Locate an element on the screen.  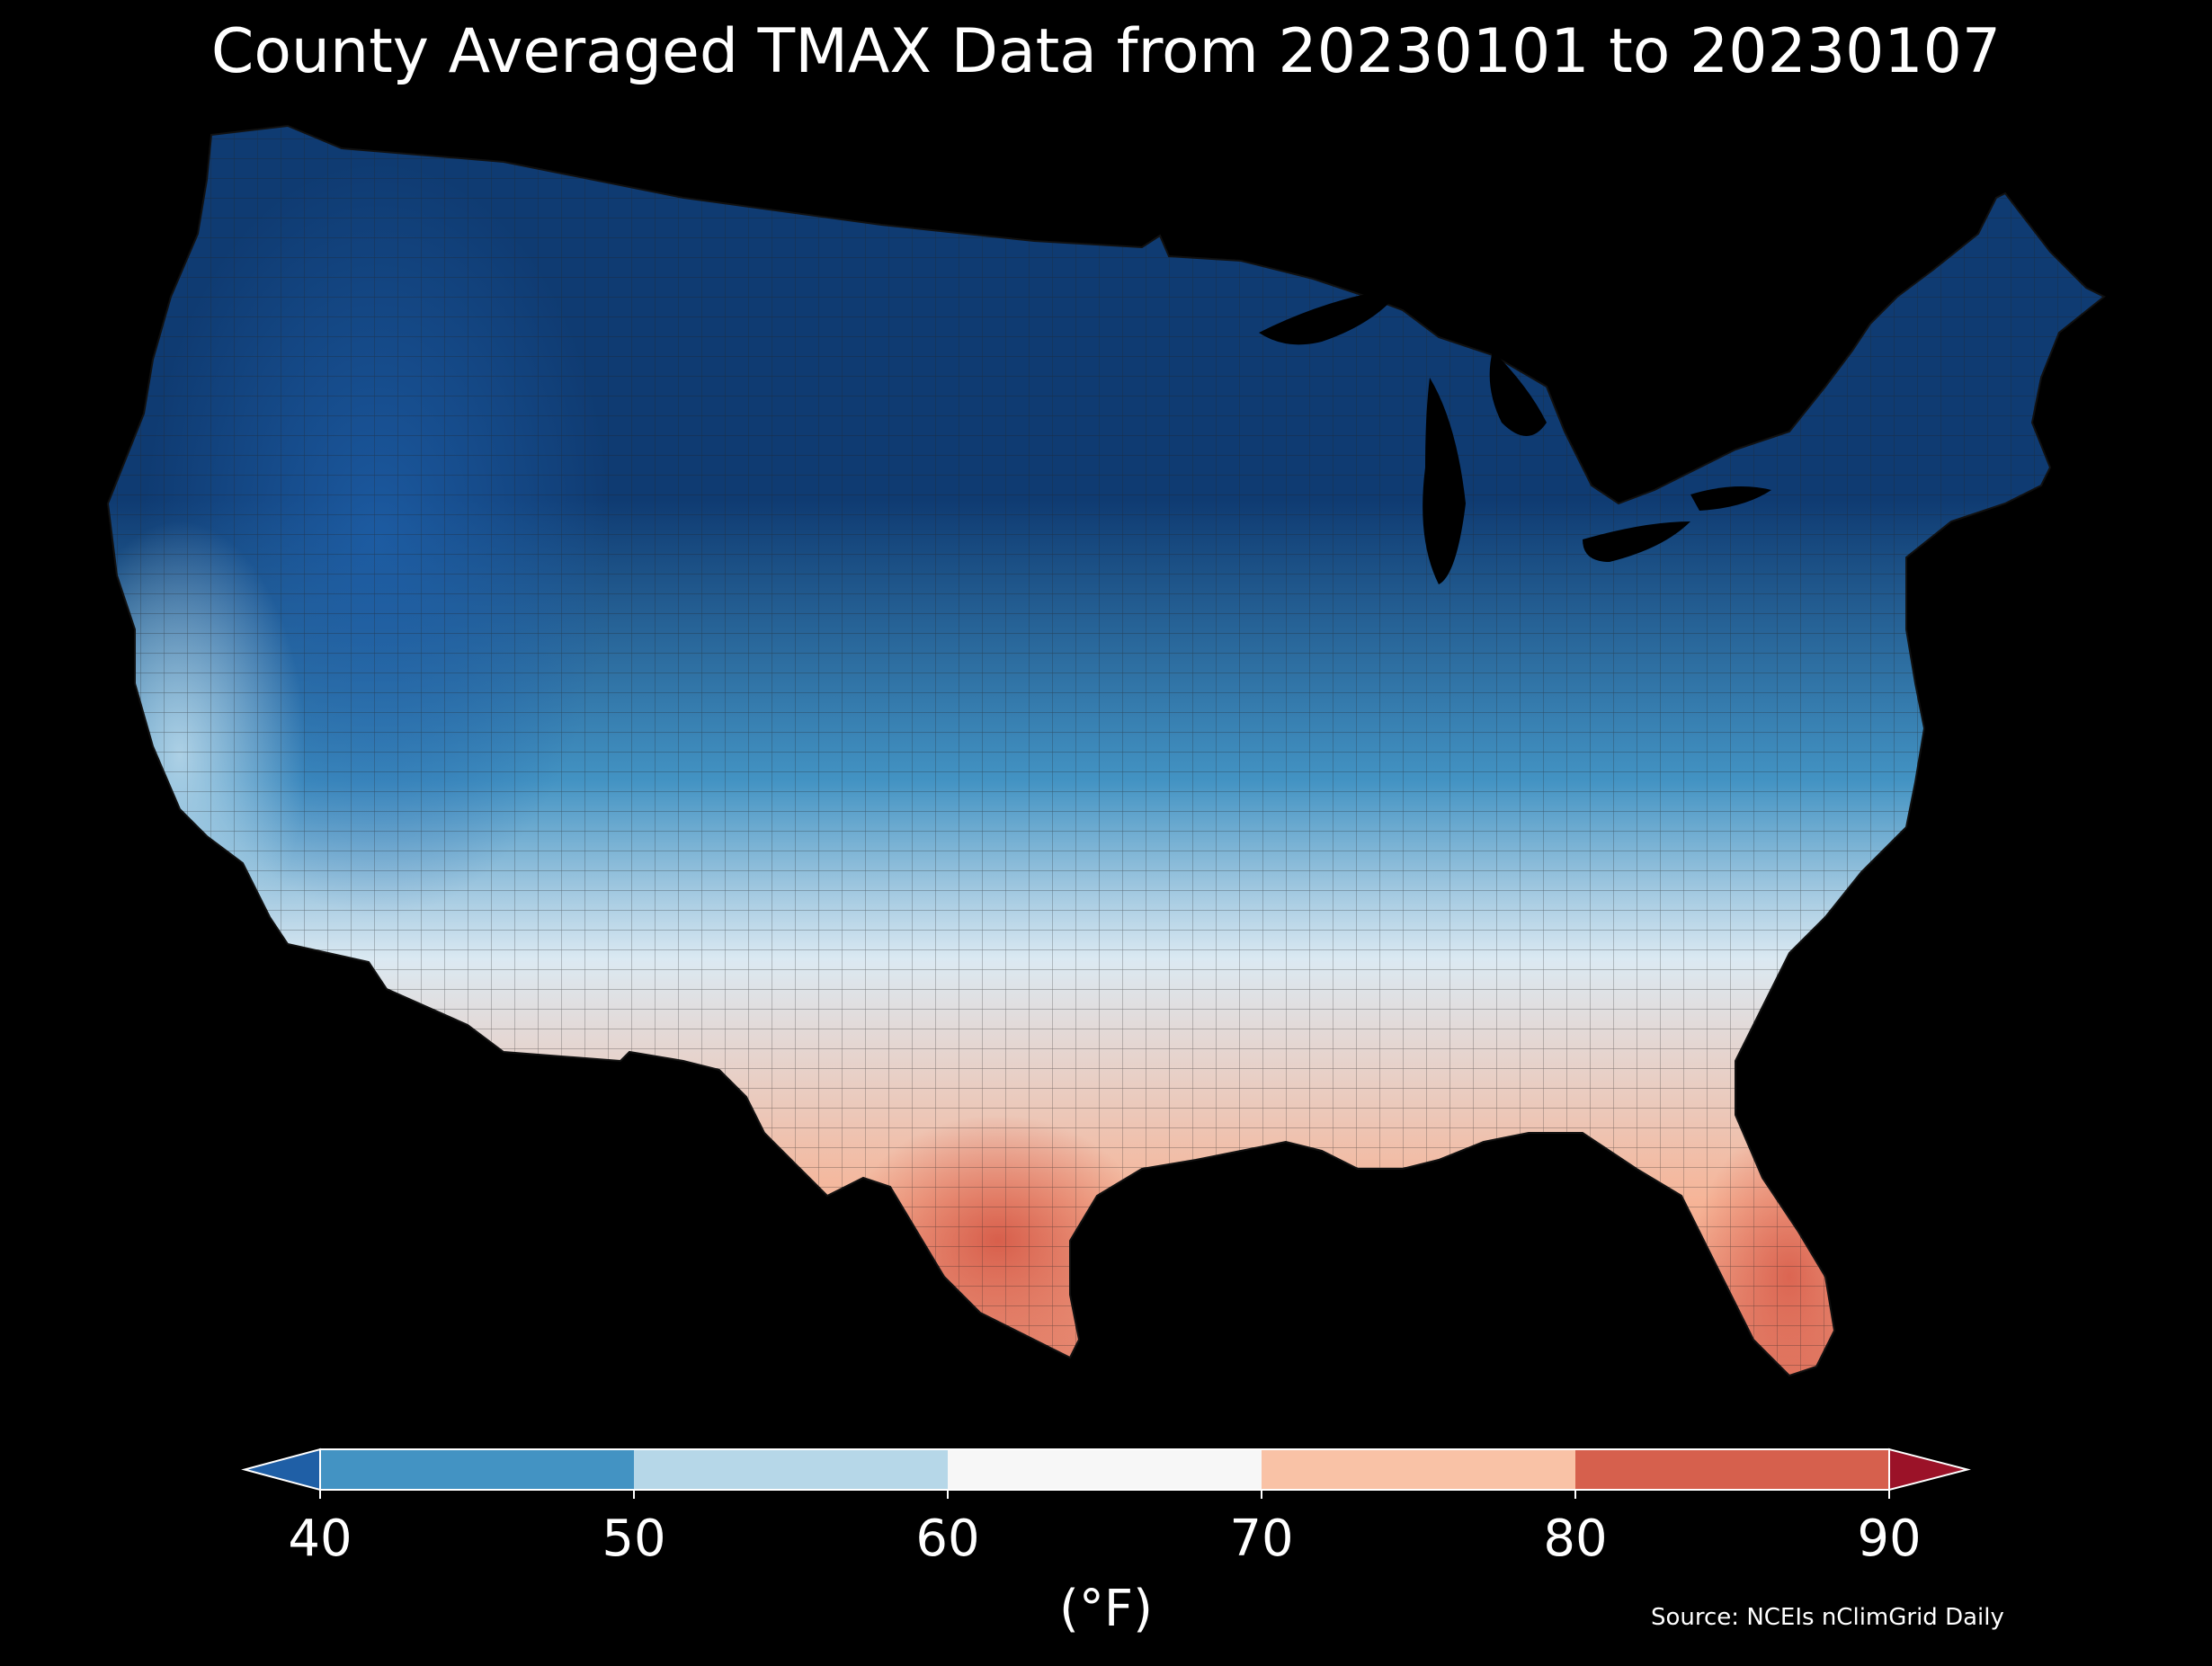
colorbar-bins is located at coordinates (1106, 1470).